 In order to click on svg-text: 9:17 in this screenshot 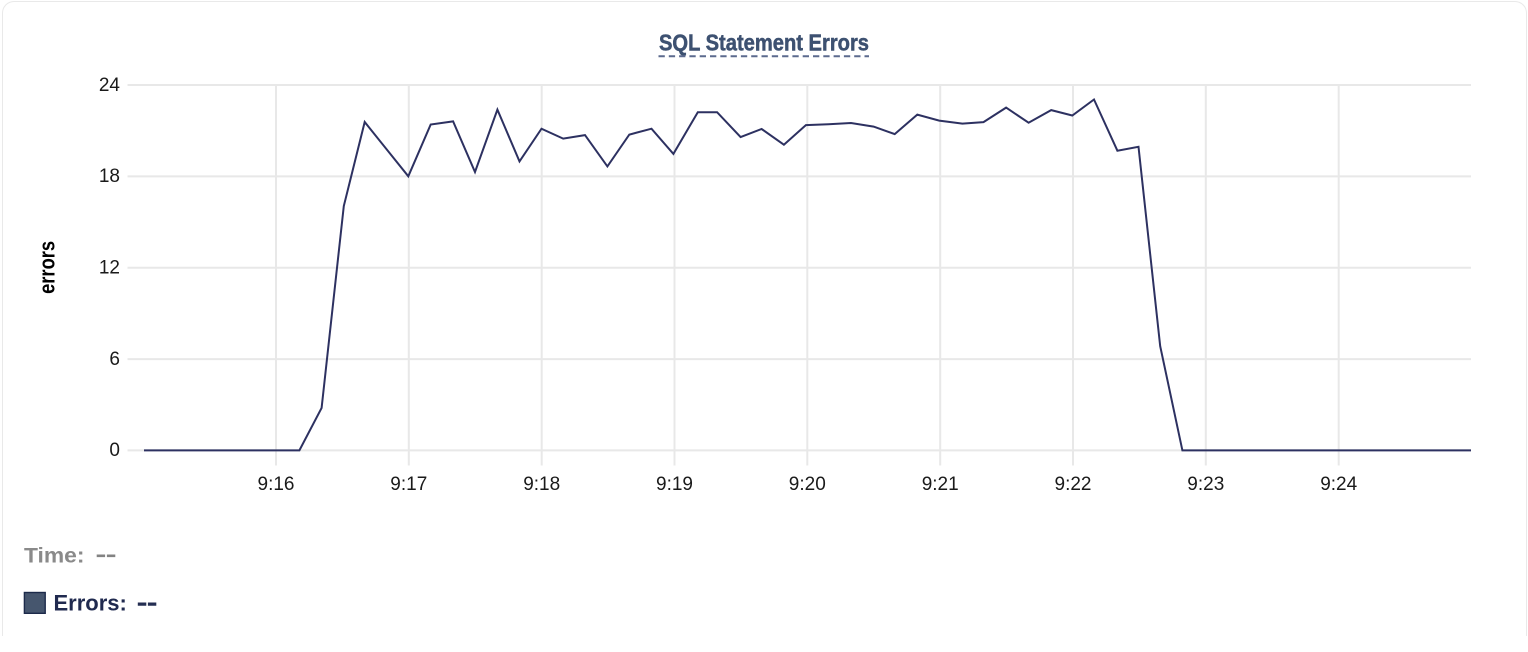, I will do `click(408, 484)`.